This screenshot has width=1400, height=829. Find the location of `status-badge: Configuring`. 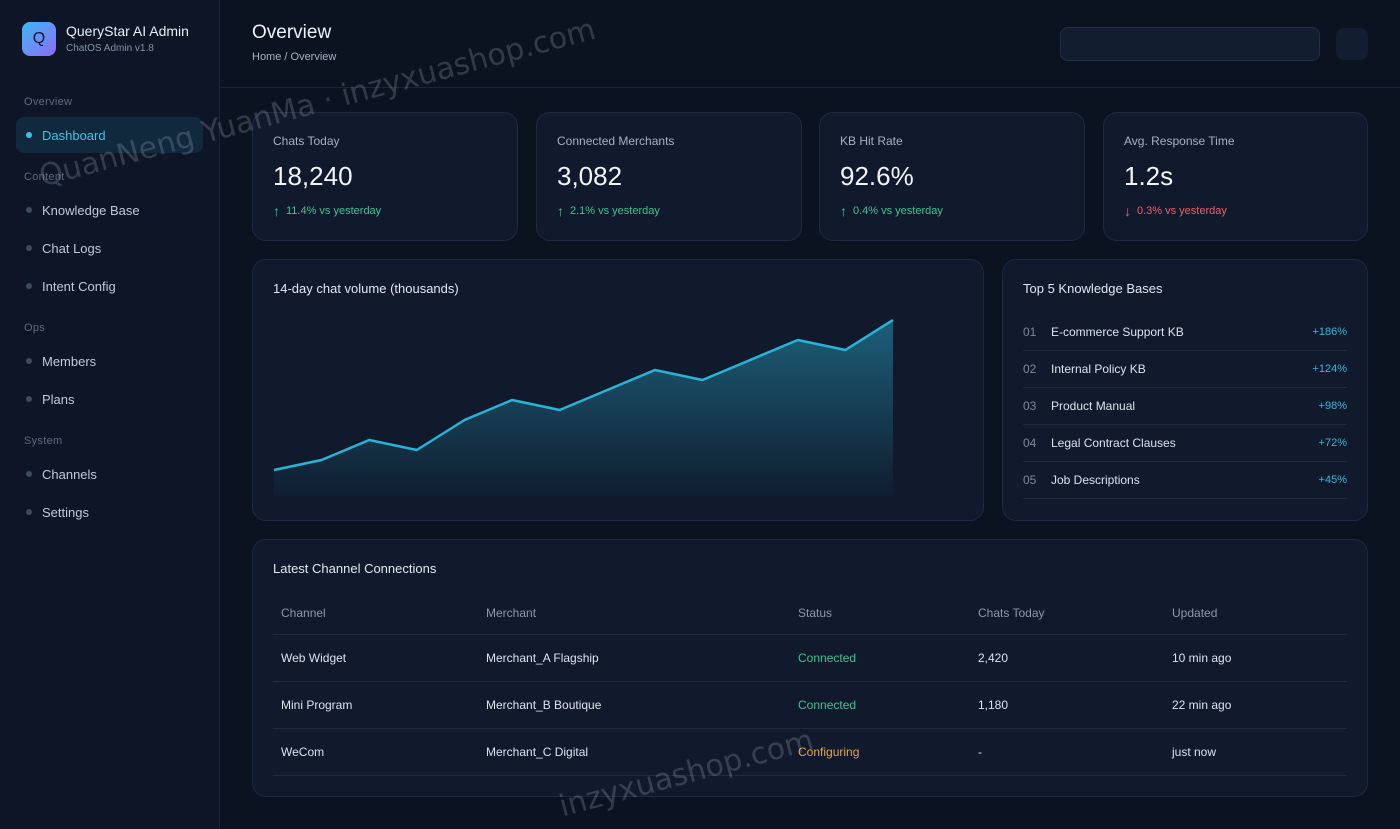

status-badge: Configuring is located at coordinates (829, 752).